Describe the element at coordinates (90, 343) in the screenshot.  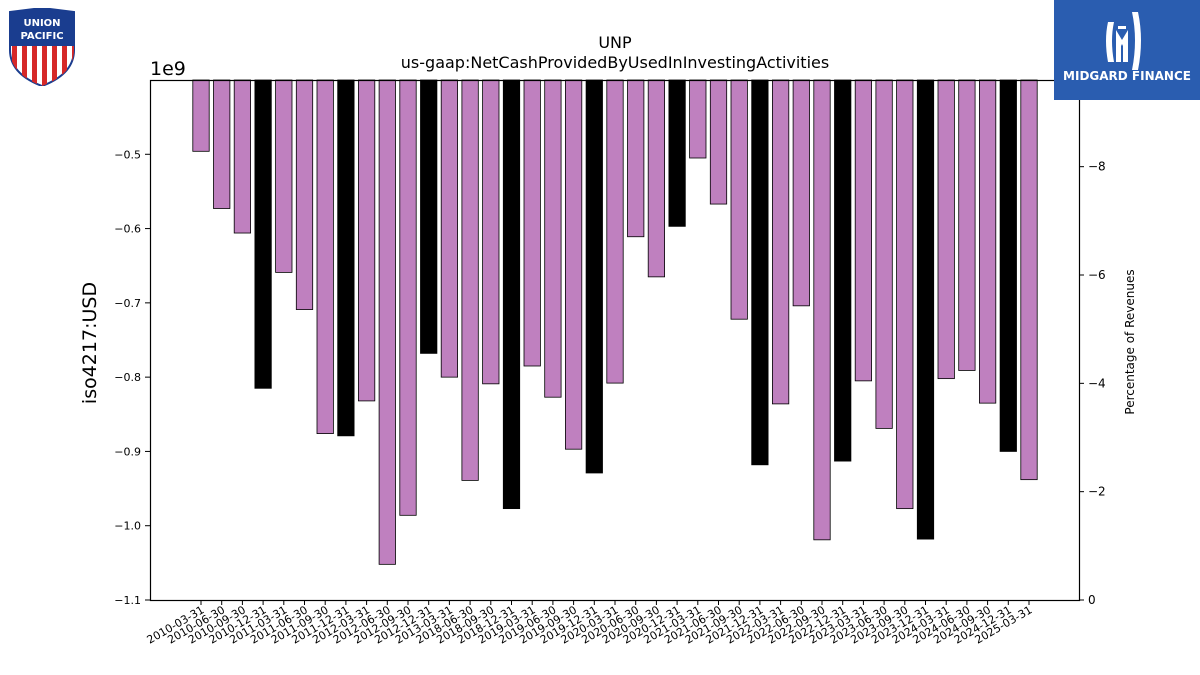
I see `y-axis-label: iso4217:USD` at that location.